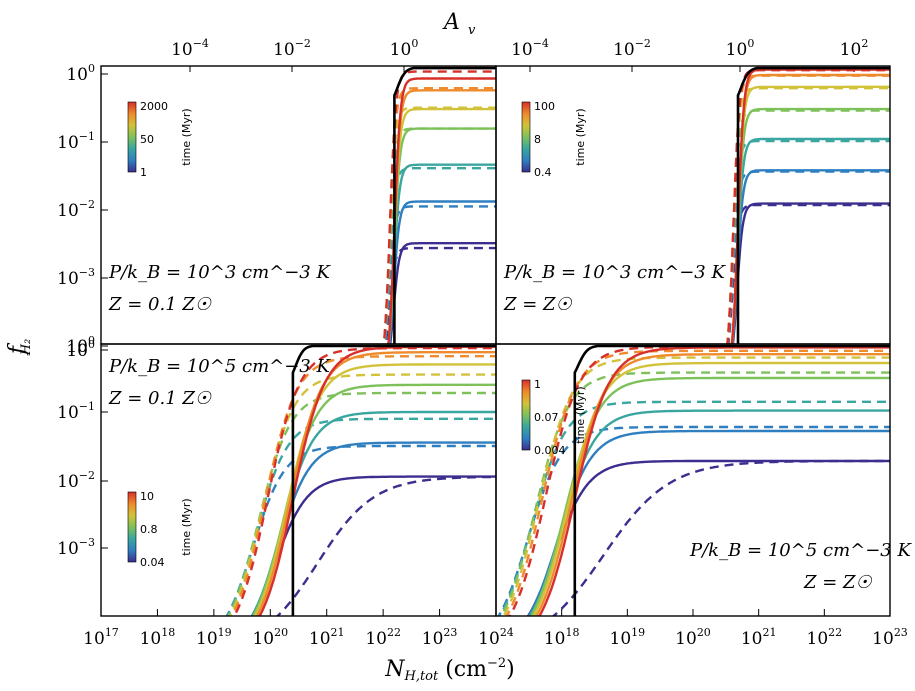 This screenshot has height=691, width=915. I want to click on colorbar-tick-label: 10, so click(147, 496).